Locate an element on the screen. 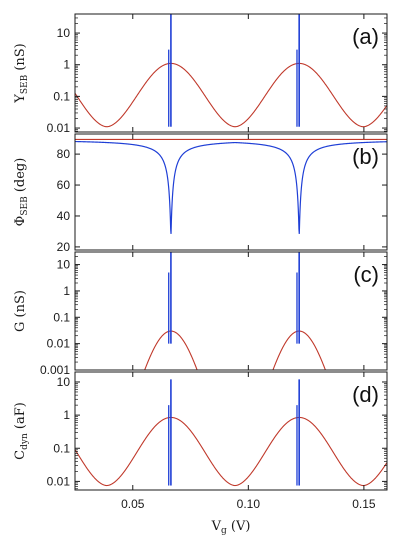  y-tick-label: 80 is located at coordinates (64, 154).